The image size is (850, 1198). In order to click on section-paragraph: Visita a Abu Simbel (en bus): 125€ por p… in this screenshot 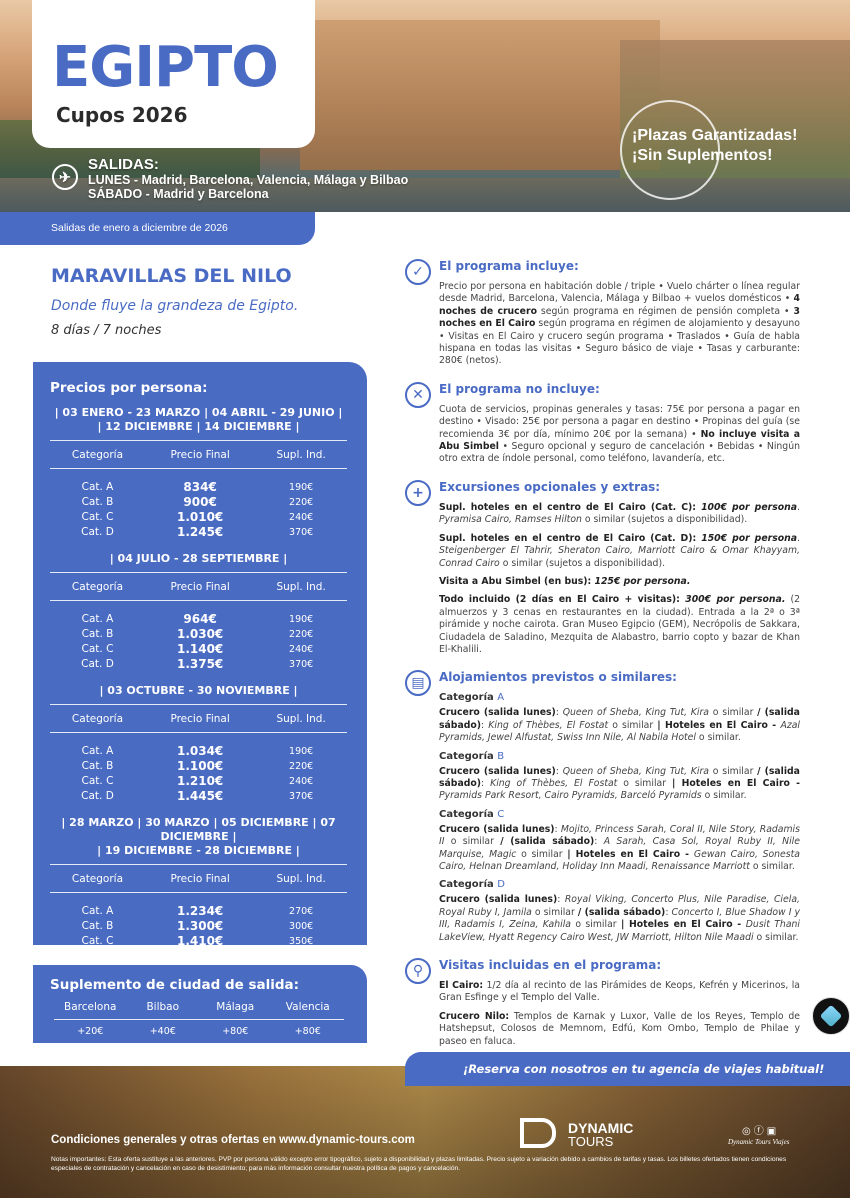, I will do `click(619, 582)`.